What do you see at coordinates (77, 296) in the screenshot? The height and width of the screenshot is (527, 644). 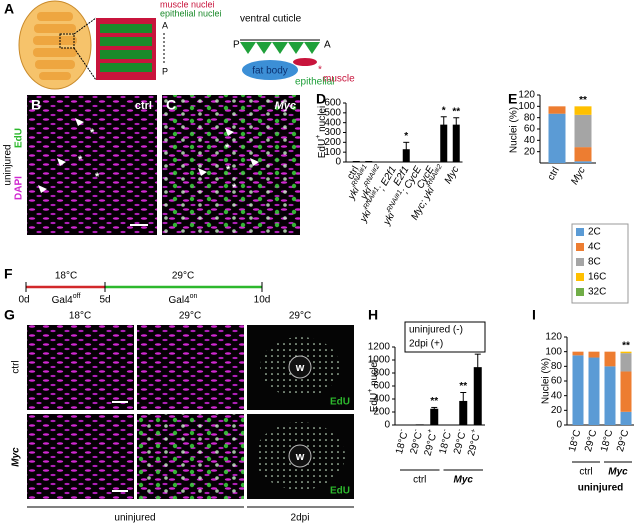 I see `text-part: off` at bounding box center [77, 296].